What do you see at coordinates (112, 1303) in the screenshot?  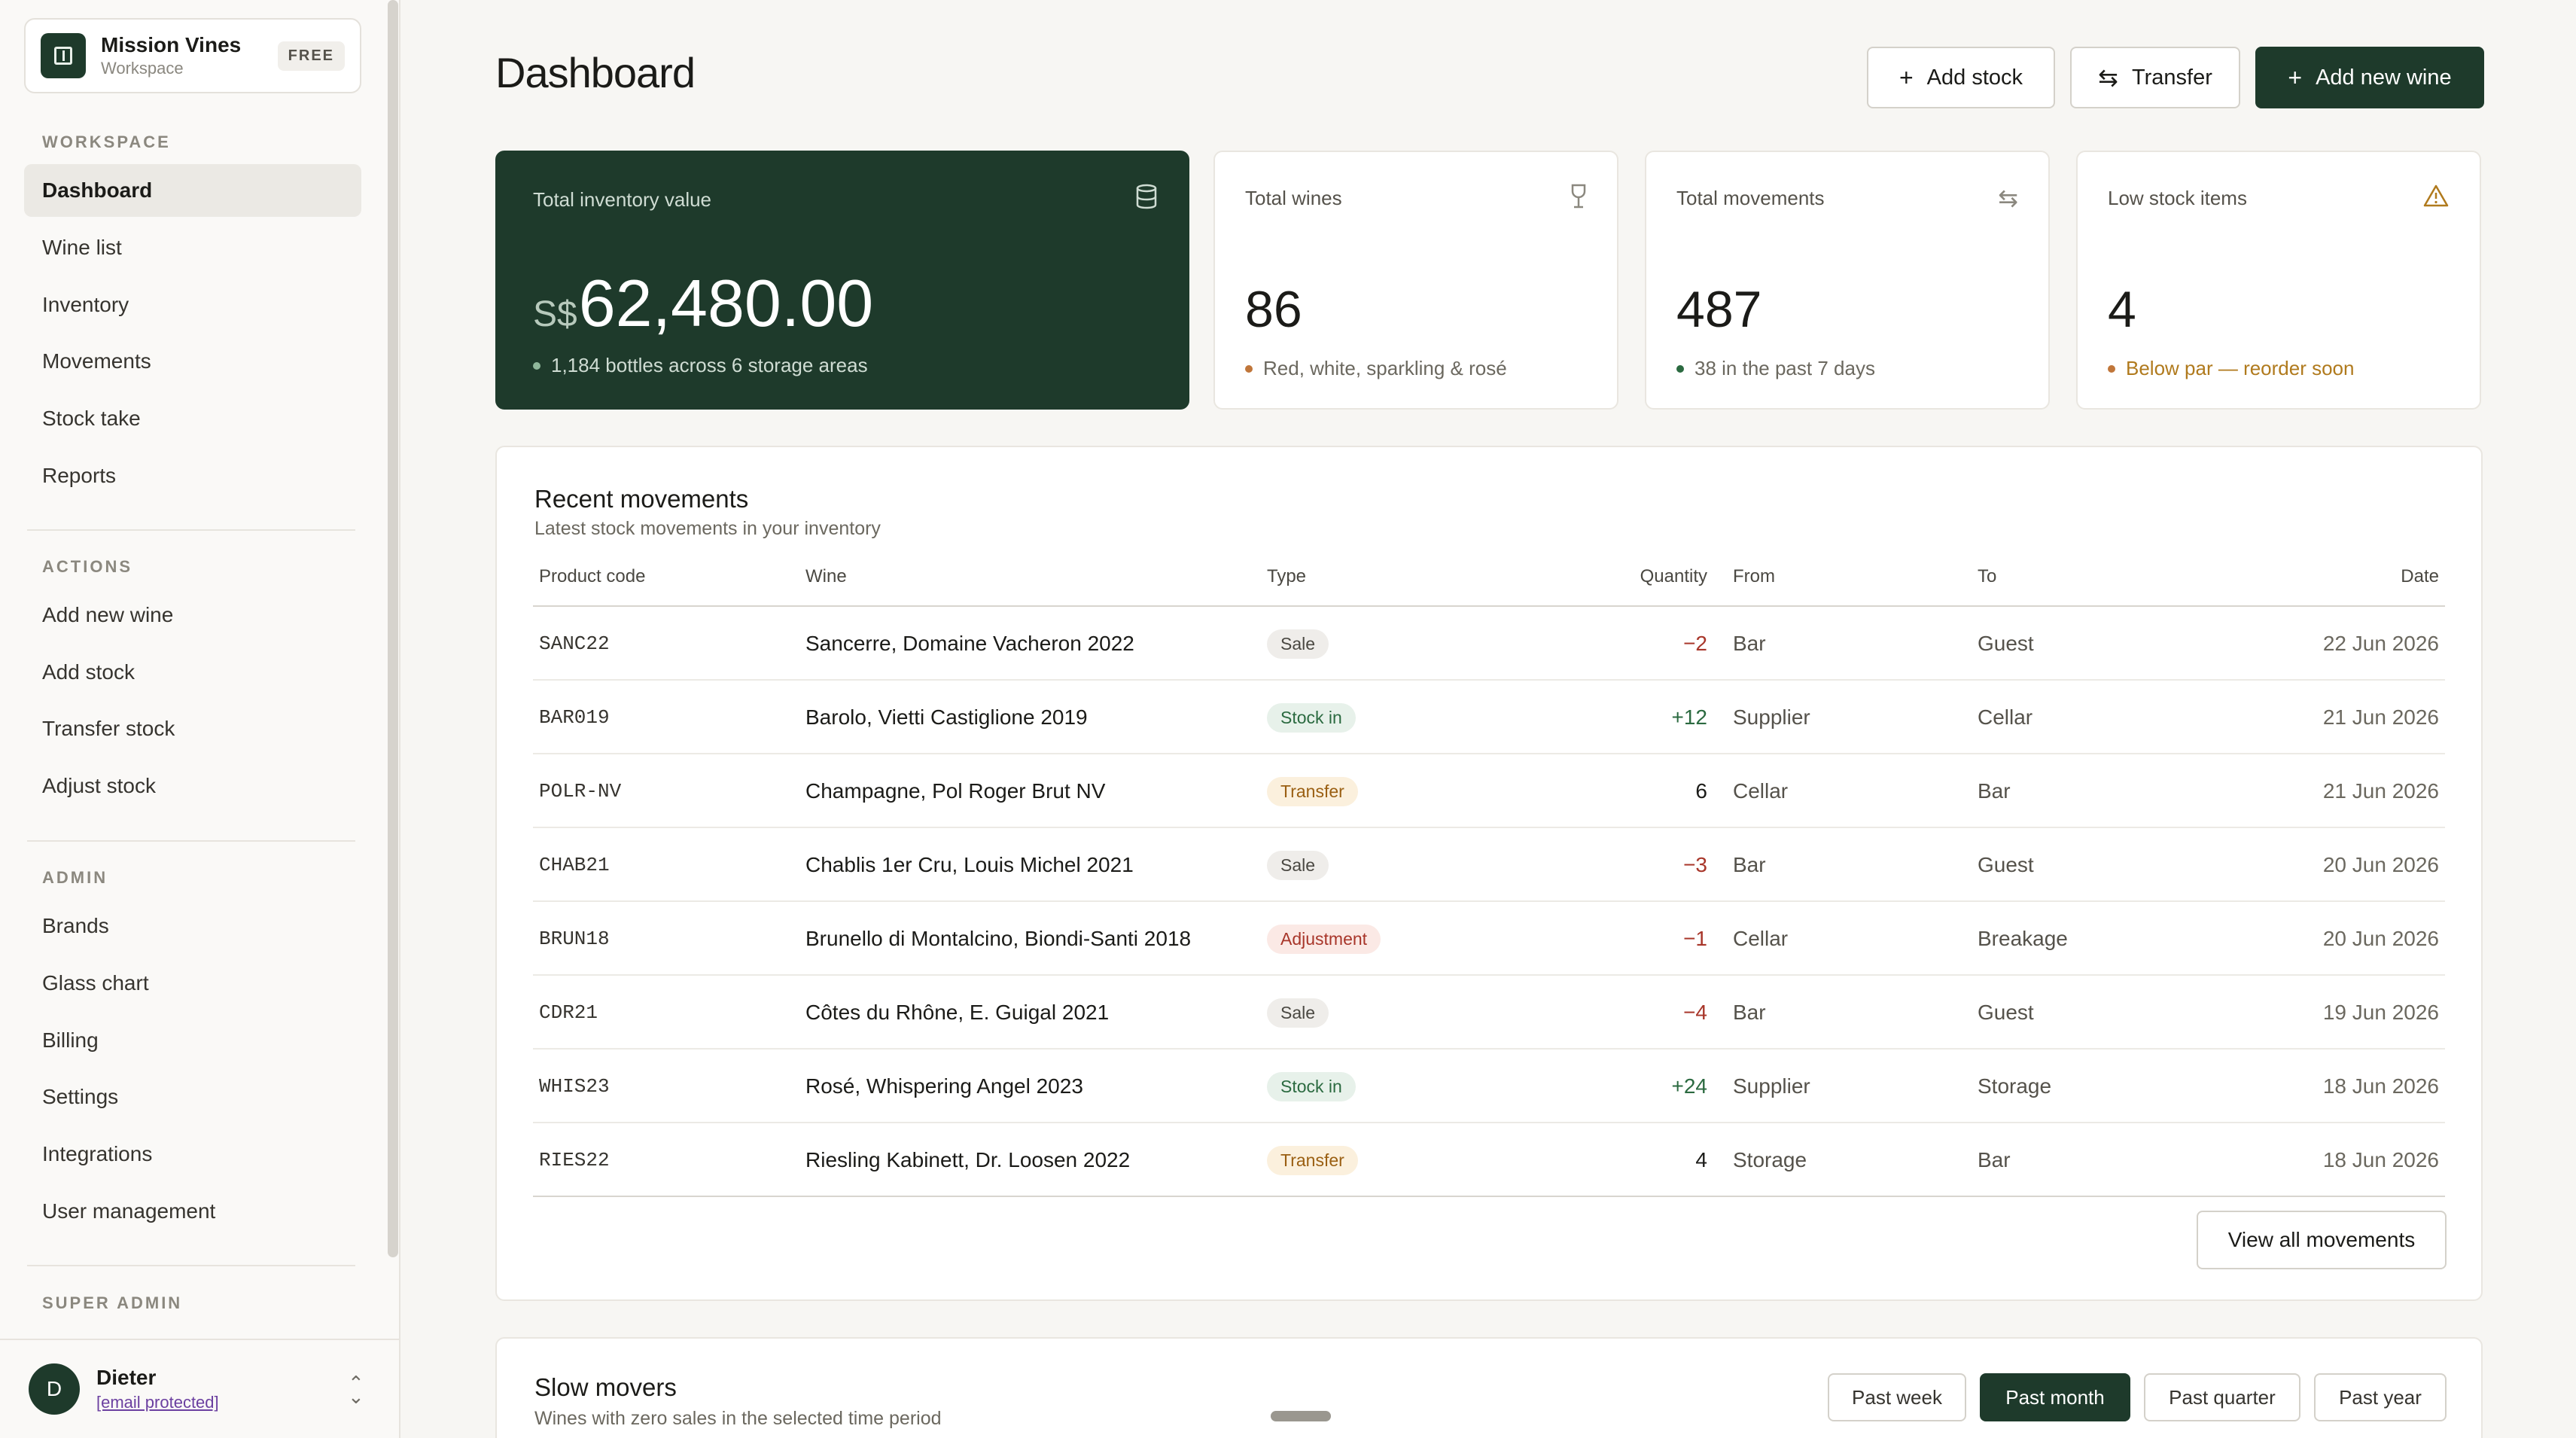 I see `section-heading-super-admin: SUPER ADMIN` at bounding box center [112, 1303].